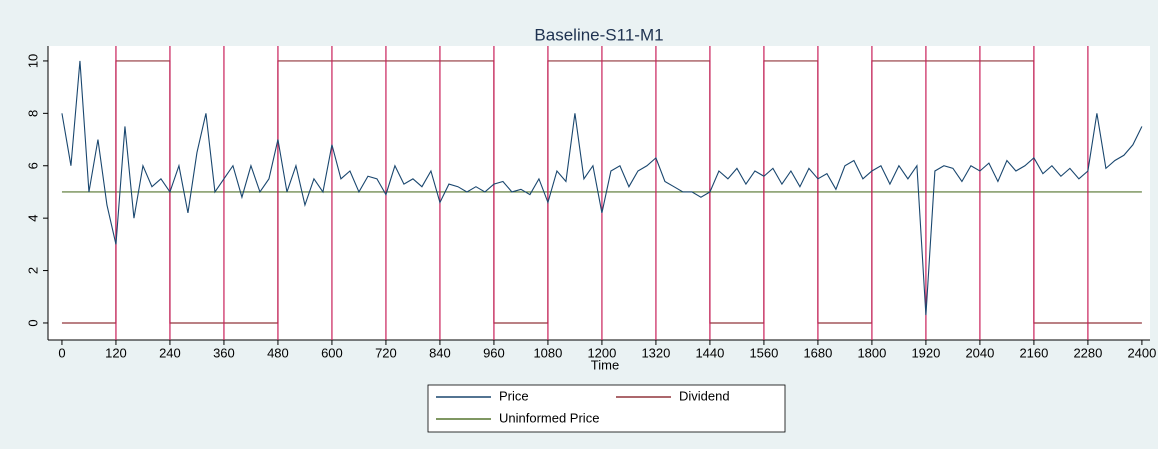 The width and height of the screenshot is (1158, 449). Describe the element at coordinates (332, 352) in the screenshot. I see `x-tick-label: 600` at that location.